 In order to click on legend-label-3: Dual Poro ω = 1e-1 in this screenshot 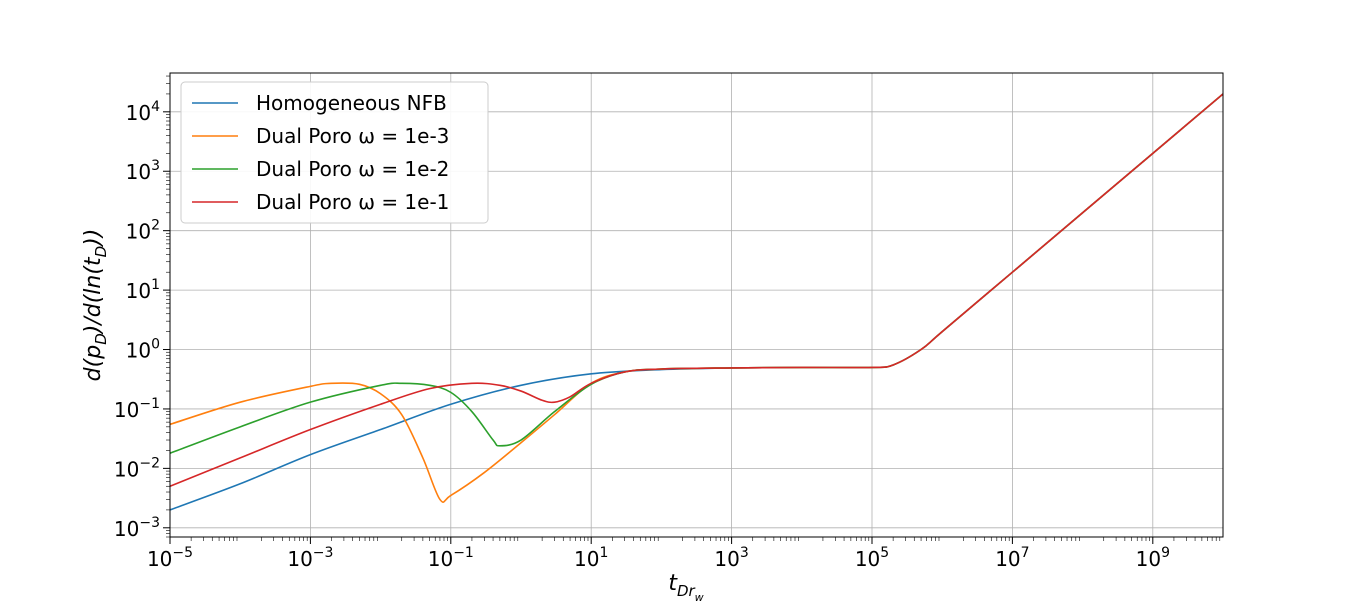, I will do `click(352, 202)`.